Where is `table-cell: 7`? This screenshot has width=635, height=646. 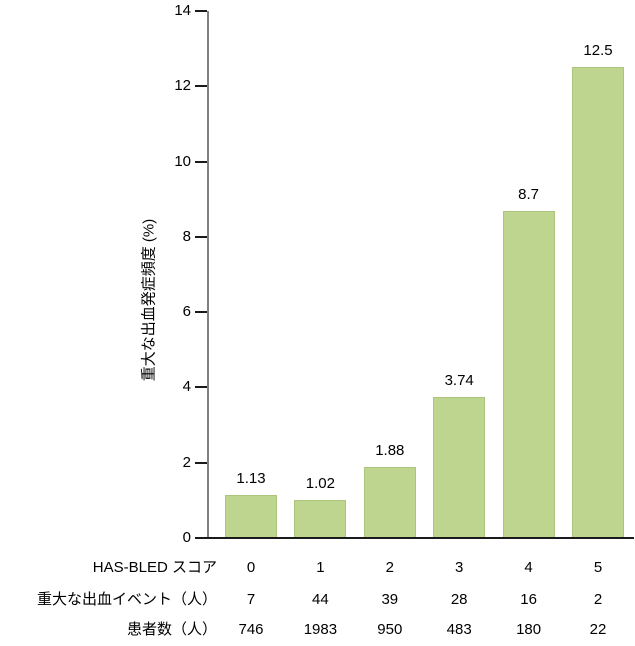 table-cell: 7 is located at coordinates (251, 599).